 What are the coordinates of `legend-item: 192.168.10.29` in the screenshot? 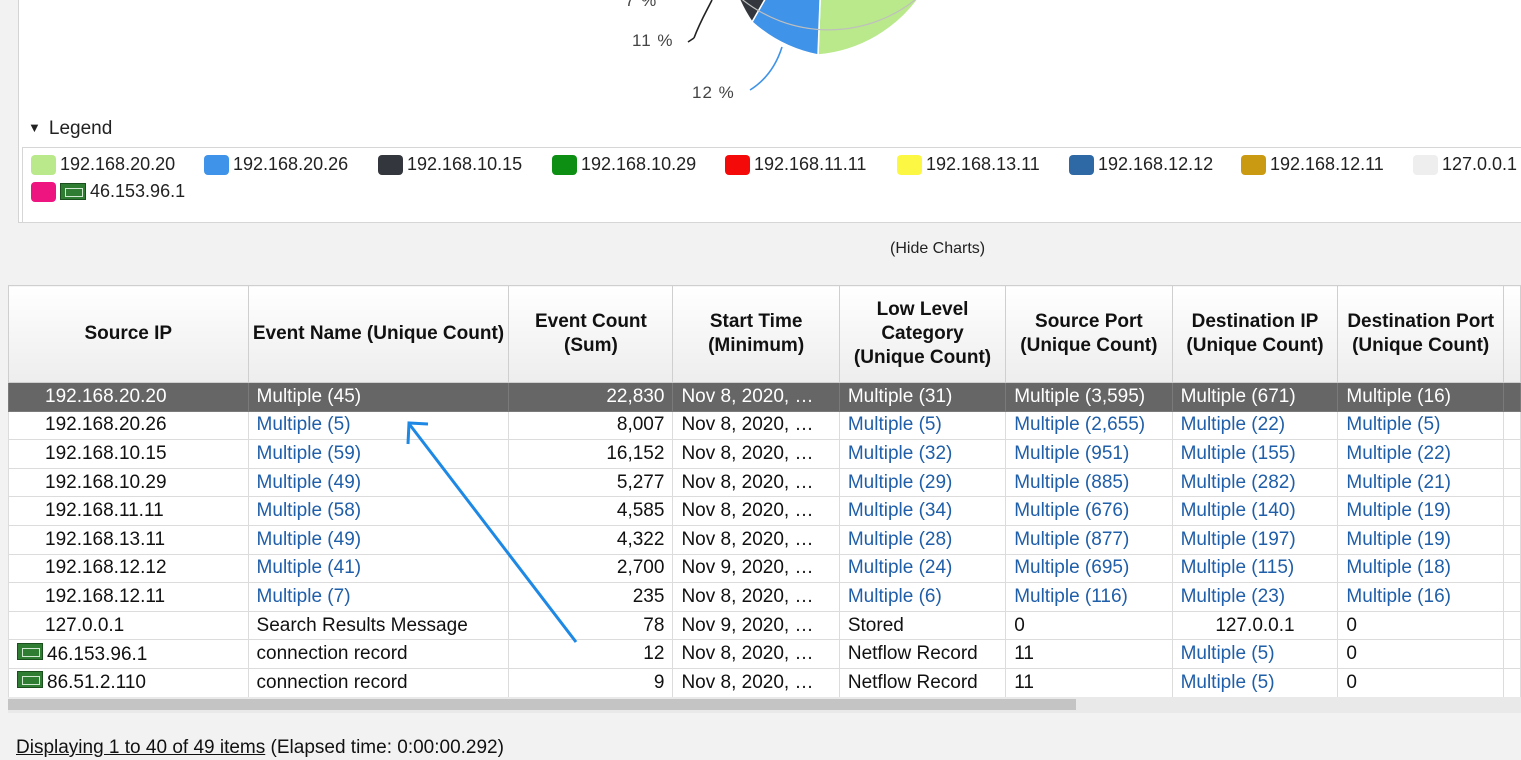 It's located at (638, 164).